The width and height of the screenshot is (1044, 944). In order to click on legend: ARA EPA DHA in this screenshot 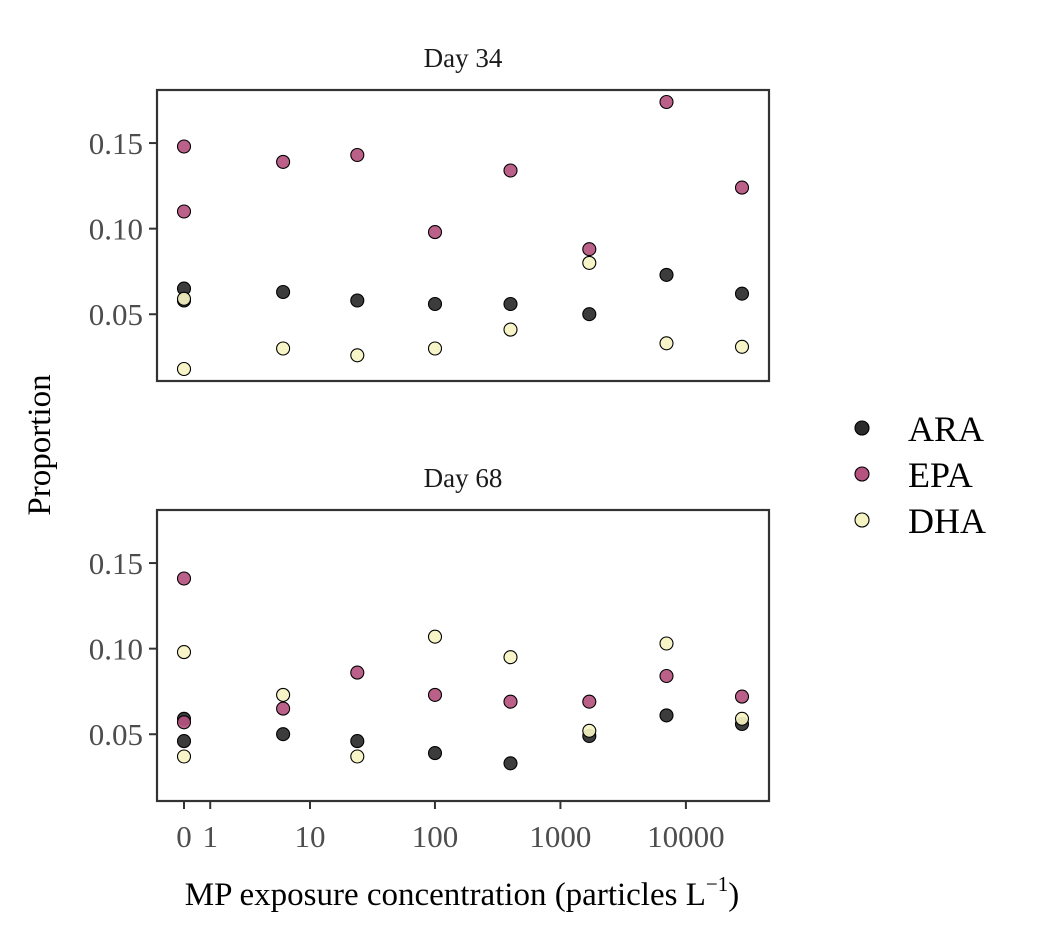, I will do `click(920, 475)`.